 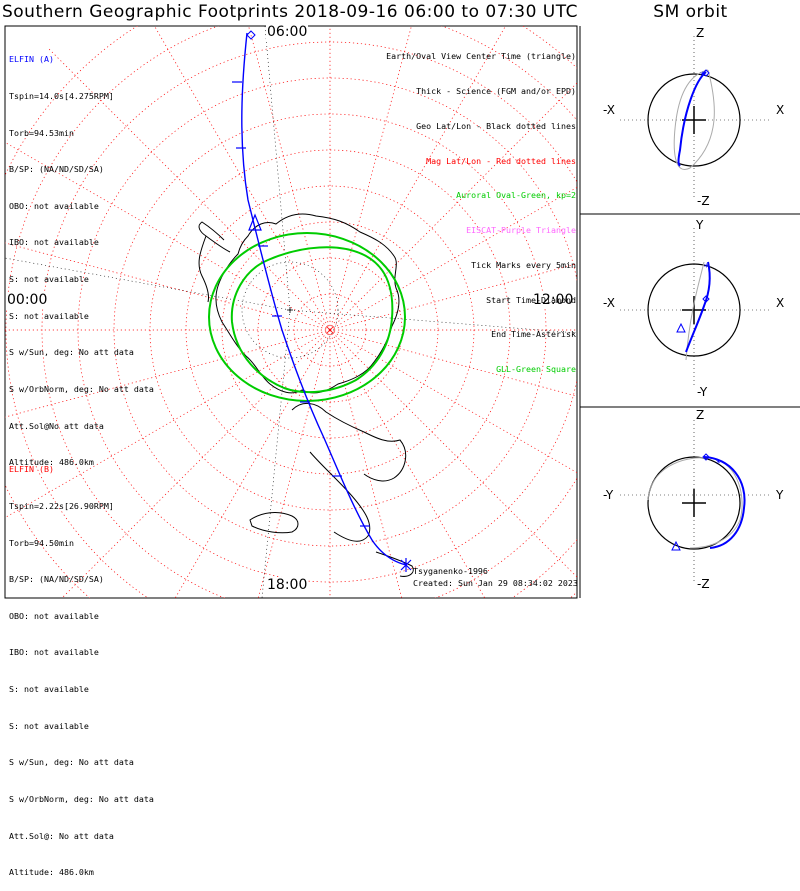 I want to click on legend-item: GLL-Green Square, so click(x=536, y=369).